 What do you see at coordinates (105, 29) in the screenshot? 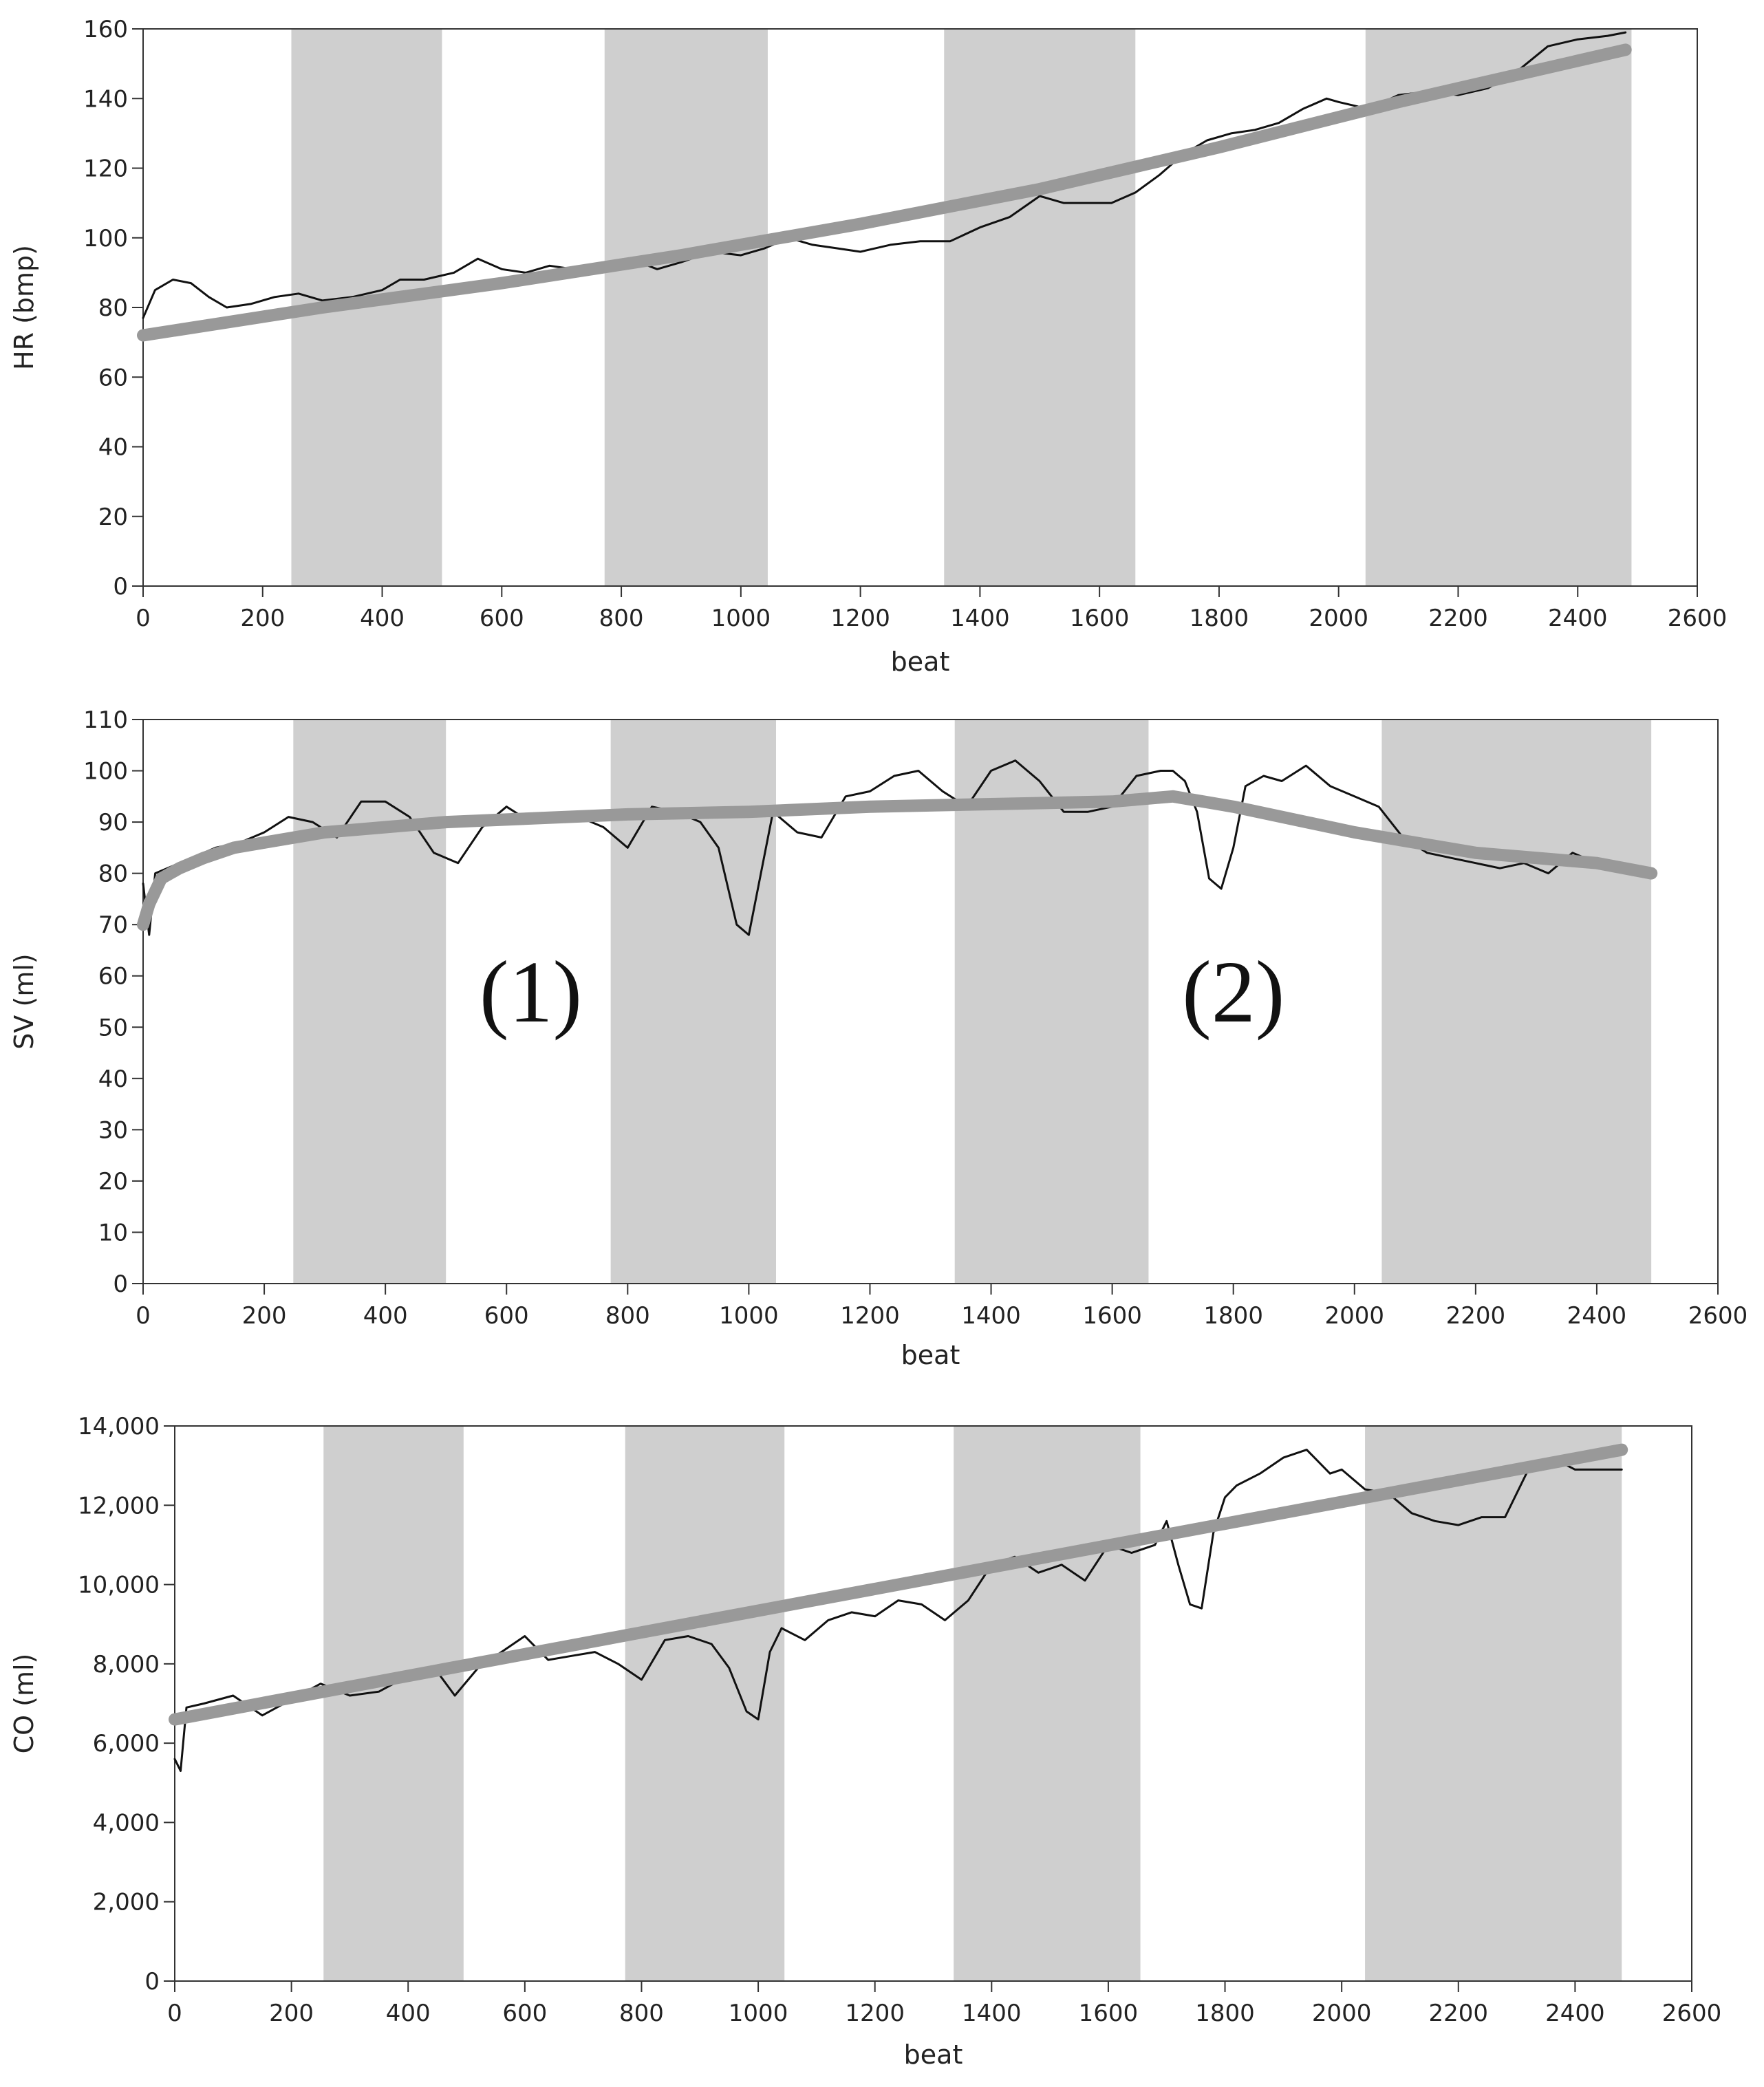
I see `y-tick-label: 160` at bounding box center [105, 29].